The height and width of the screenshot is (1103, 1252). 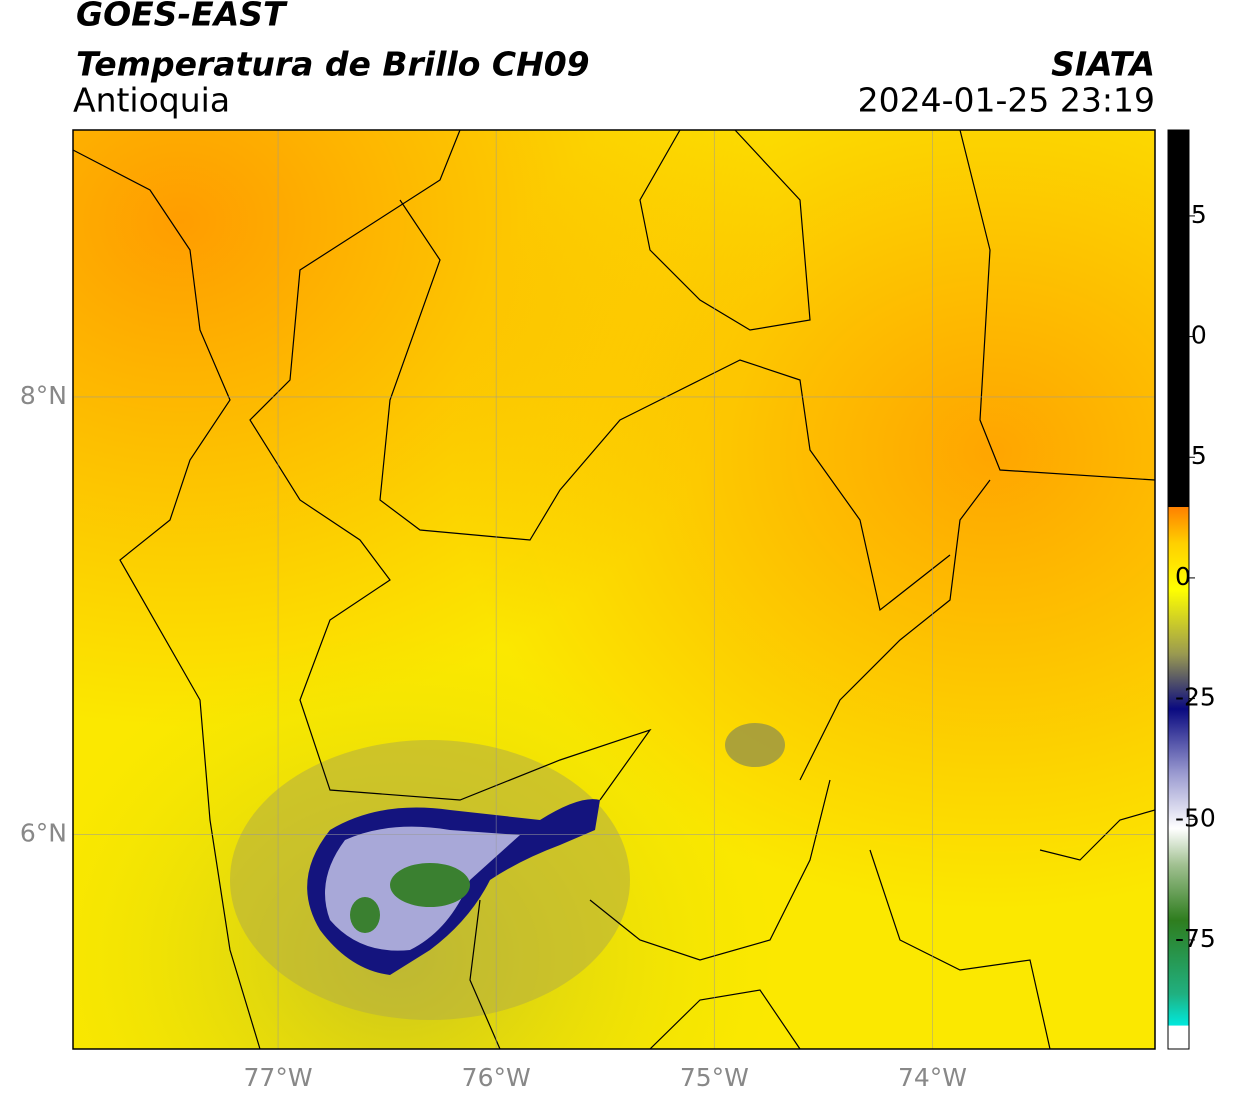 What do you see at coordinates (1103, 64) in the screenshot?
I see `source-title: SIATA` at bounding box center [1103, 64].